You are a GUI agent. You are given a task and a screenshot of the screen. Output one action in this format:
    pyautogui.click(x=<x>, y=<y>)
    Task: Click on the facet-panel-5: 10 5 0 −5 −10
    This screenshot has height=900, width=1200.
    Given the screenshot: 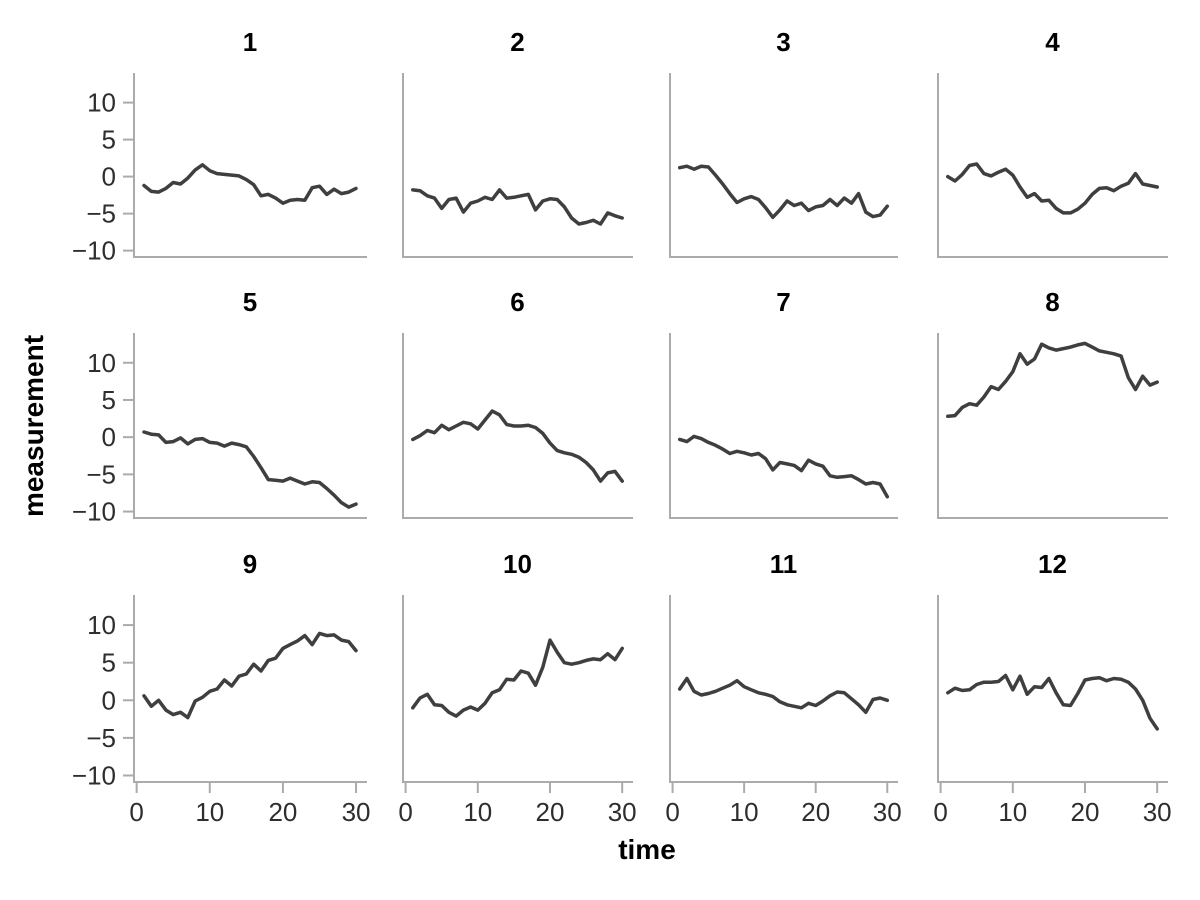 What is the action you would take?
    pyautogui.click(x=219, y=430)
    